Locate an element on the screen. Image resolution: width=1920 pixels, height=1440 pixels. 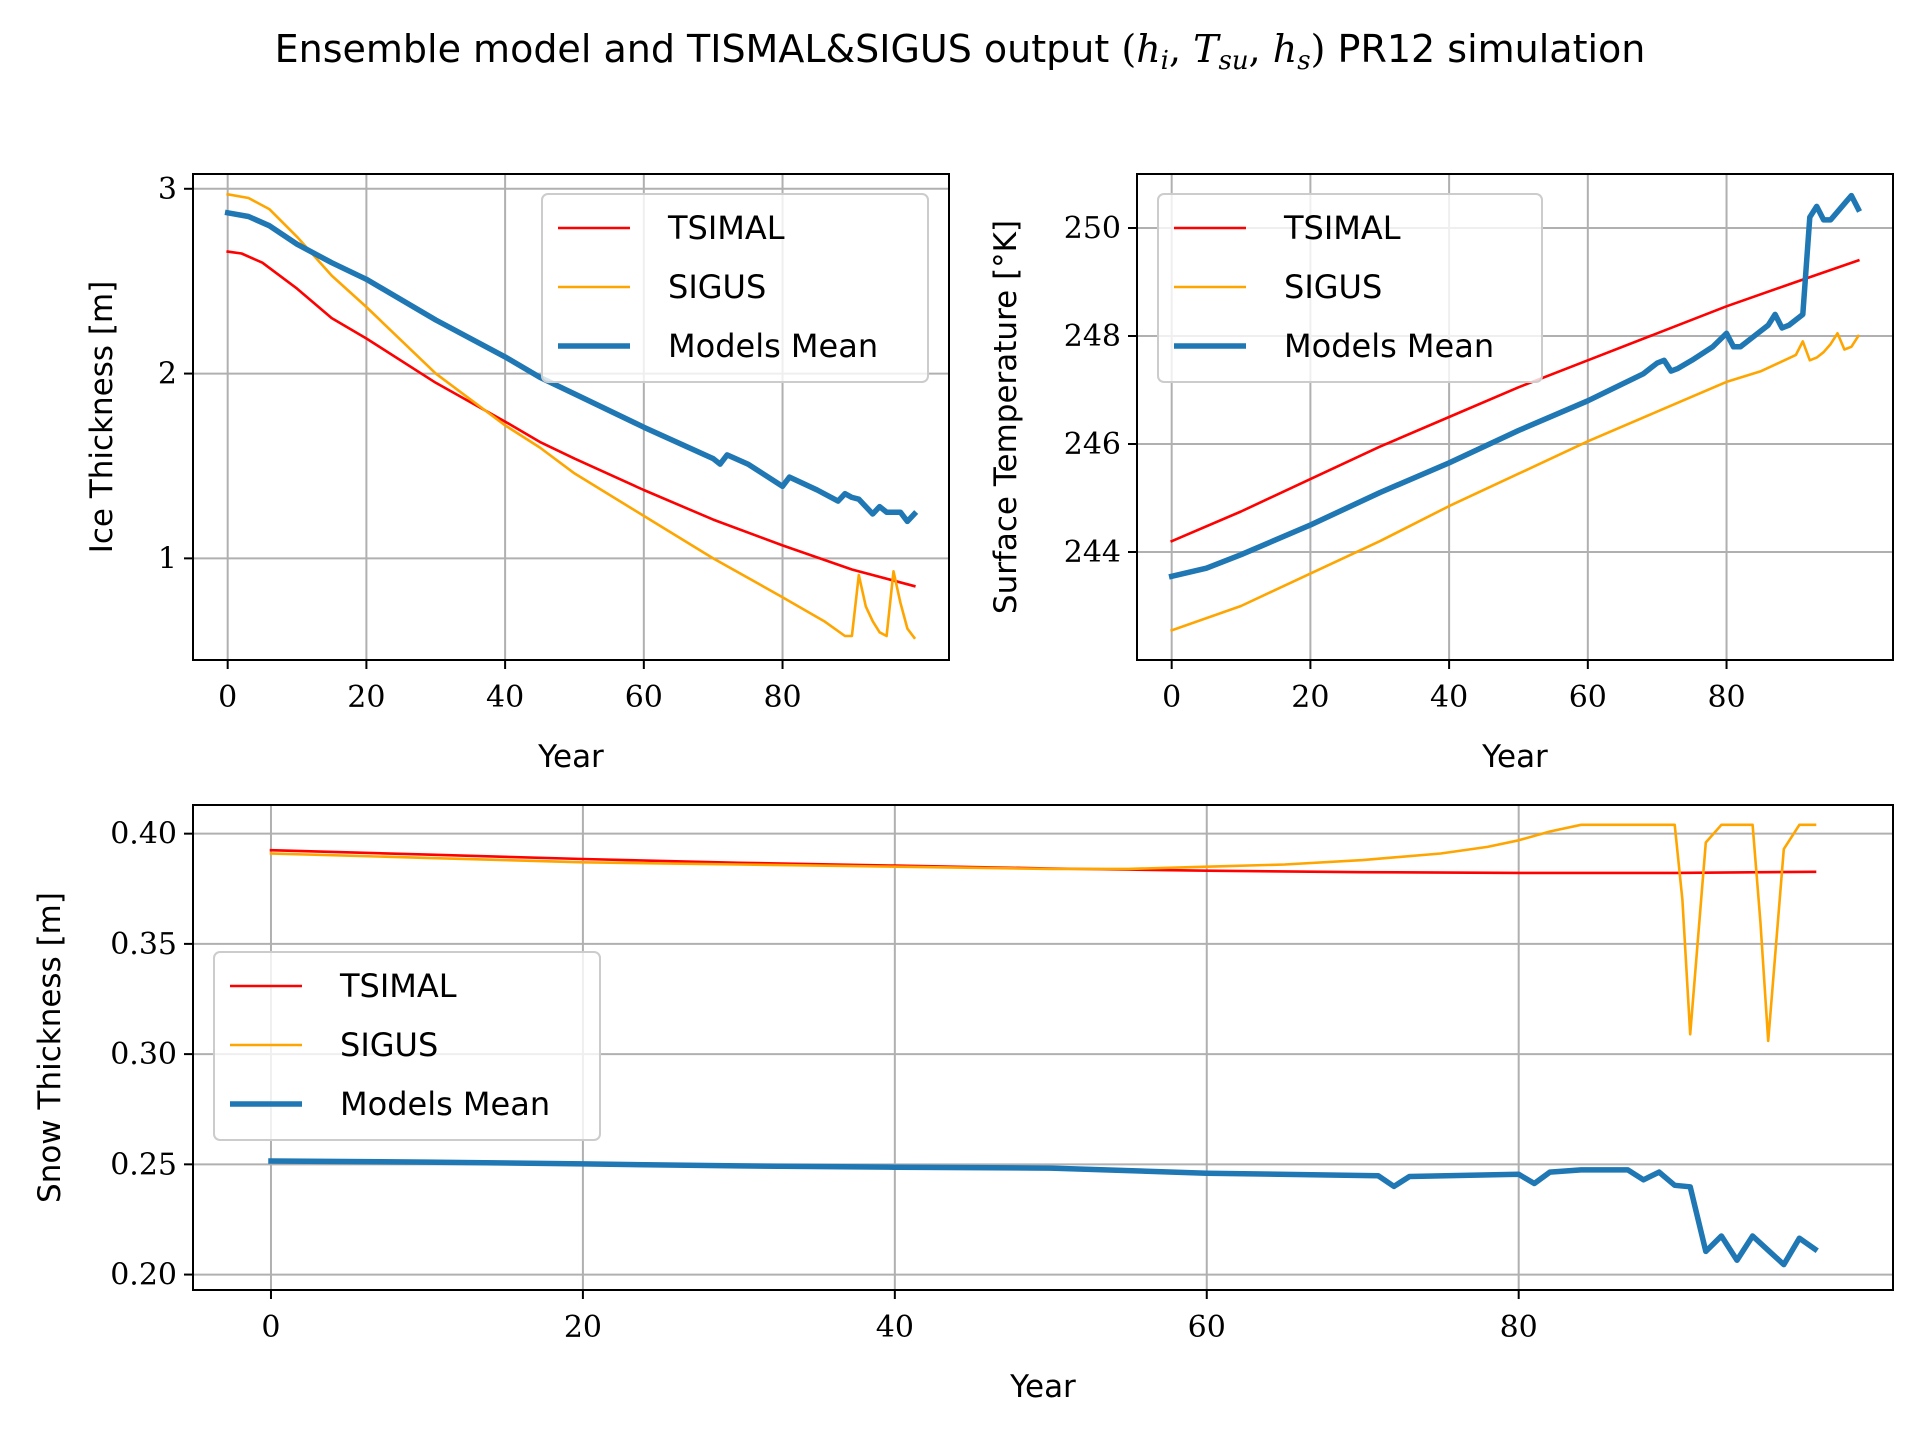
snow-xtick-label: 80 is located at coordinates (1519, 1327).